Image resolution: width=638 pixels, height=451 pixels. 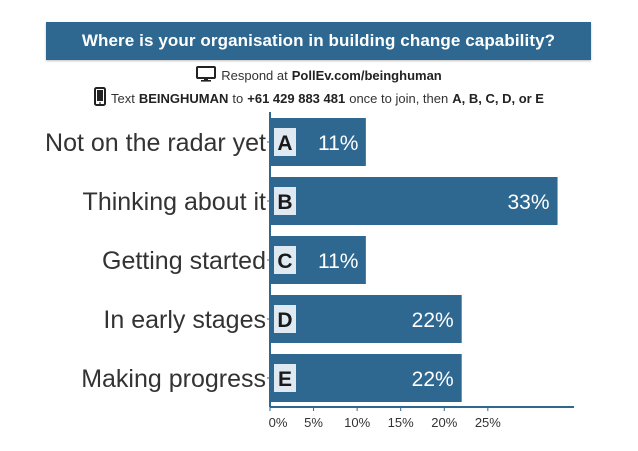 I want to click on category-label: Getting started, so click(x=184, y=261).